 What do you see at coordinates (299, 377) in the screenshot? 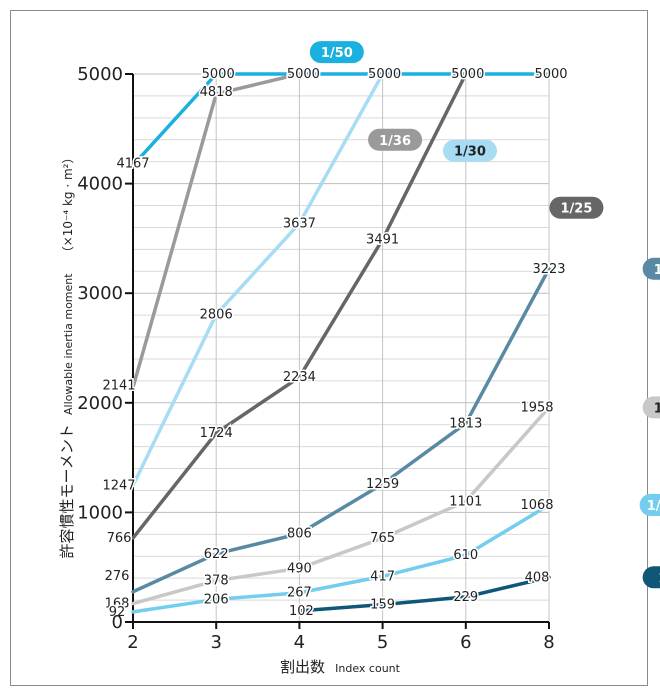
I see `data-label: 2234` at bounding box center [299, 377].